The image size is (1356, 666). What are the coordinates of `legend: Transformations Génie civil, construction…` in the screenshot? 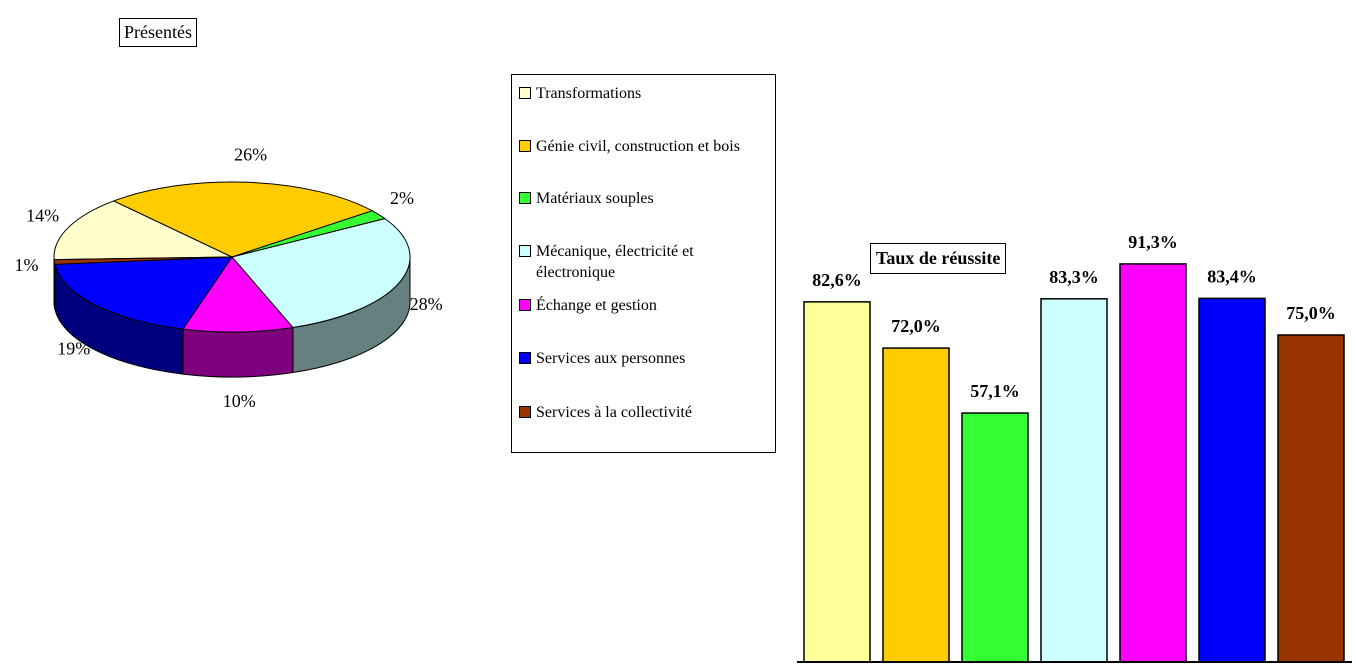 It's located at (643, 263).